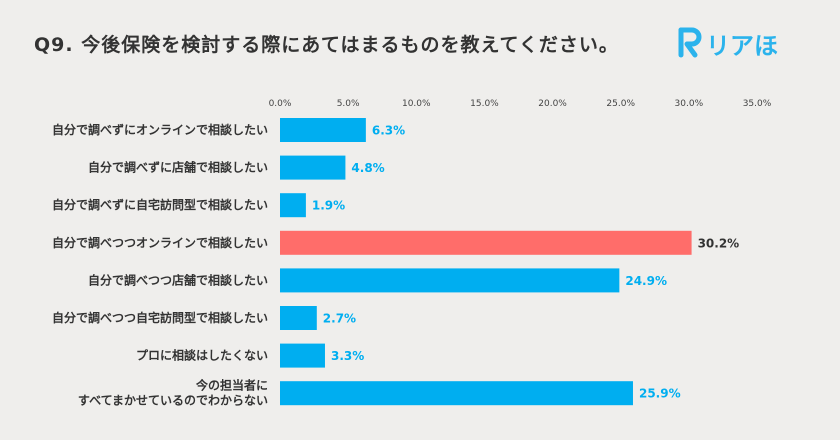 Image resolution: width=840 pixels, height=440 pixels. Describe the element at coordinates (719, 243) in the screenshot. I see `data-label: 30.2%` at that location.